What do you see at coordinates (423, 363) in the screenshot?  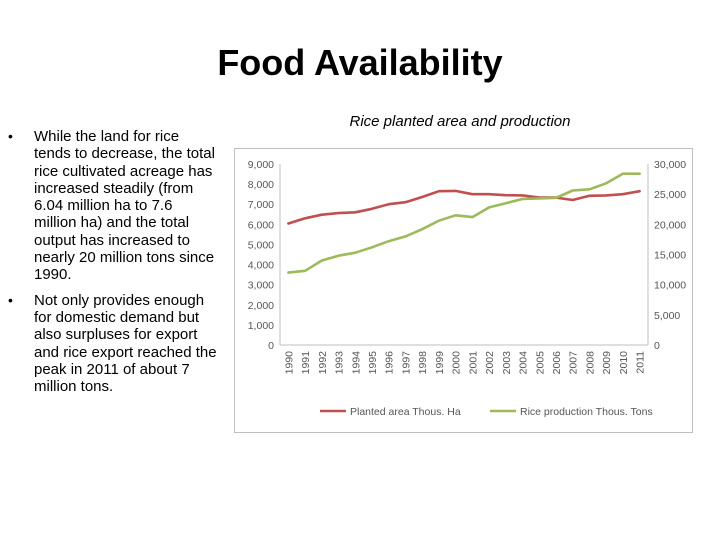 I see `x-tick-label: 1998` at bounding box center [423, 363].